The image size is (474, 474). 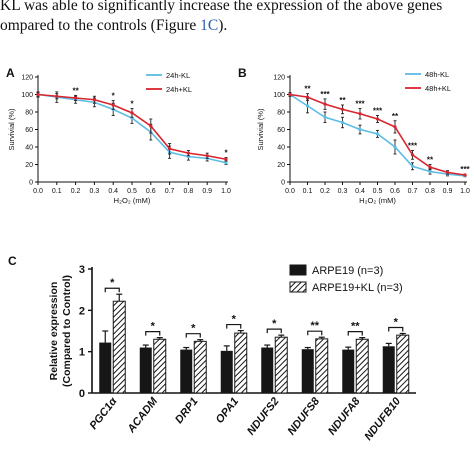 What do you see at coordinates (82, 353) in the screenshot?
I see `y-tick-label: 1` at bounding box center [82, 353].